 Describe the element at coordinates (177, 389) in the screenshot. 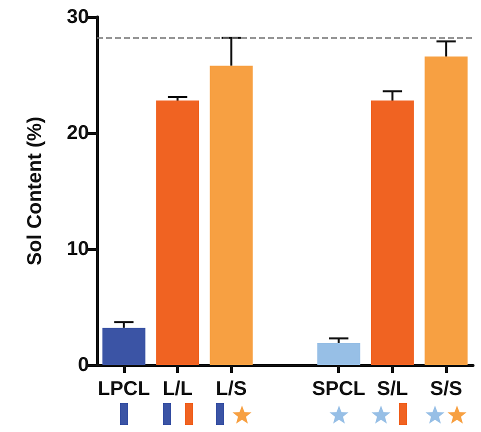

I see `x-tick-label: L/L` at that location.